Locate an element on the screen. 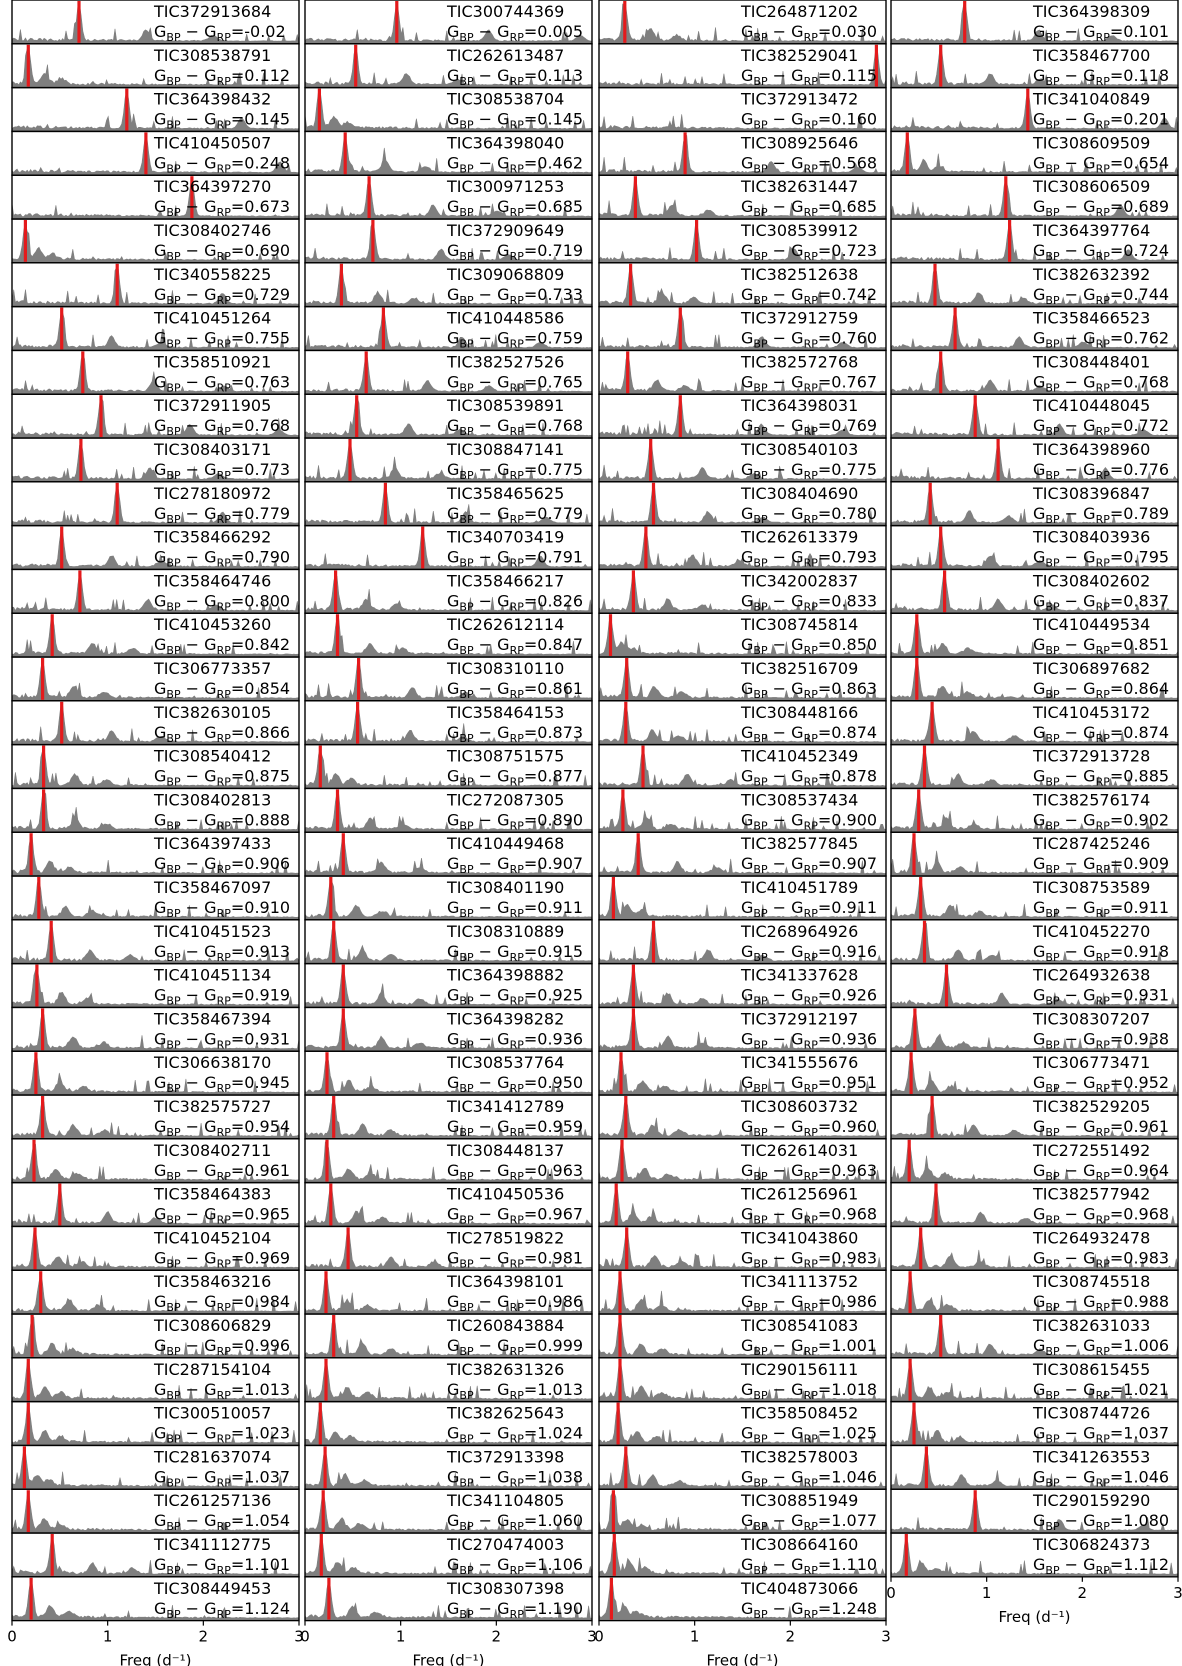 The width and height of the screenshot is (1182, 1666). color-index-label: GBP − GRP=1.037 is located at coordinates (1101, 1435).